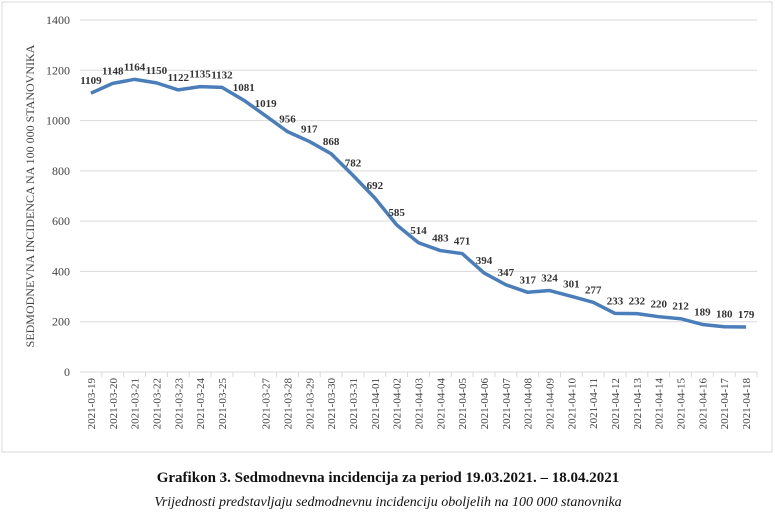  I want to click on x-tick-label: 2021-03-31, so click(354, 403).